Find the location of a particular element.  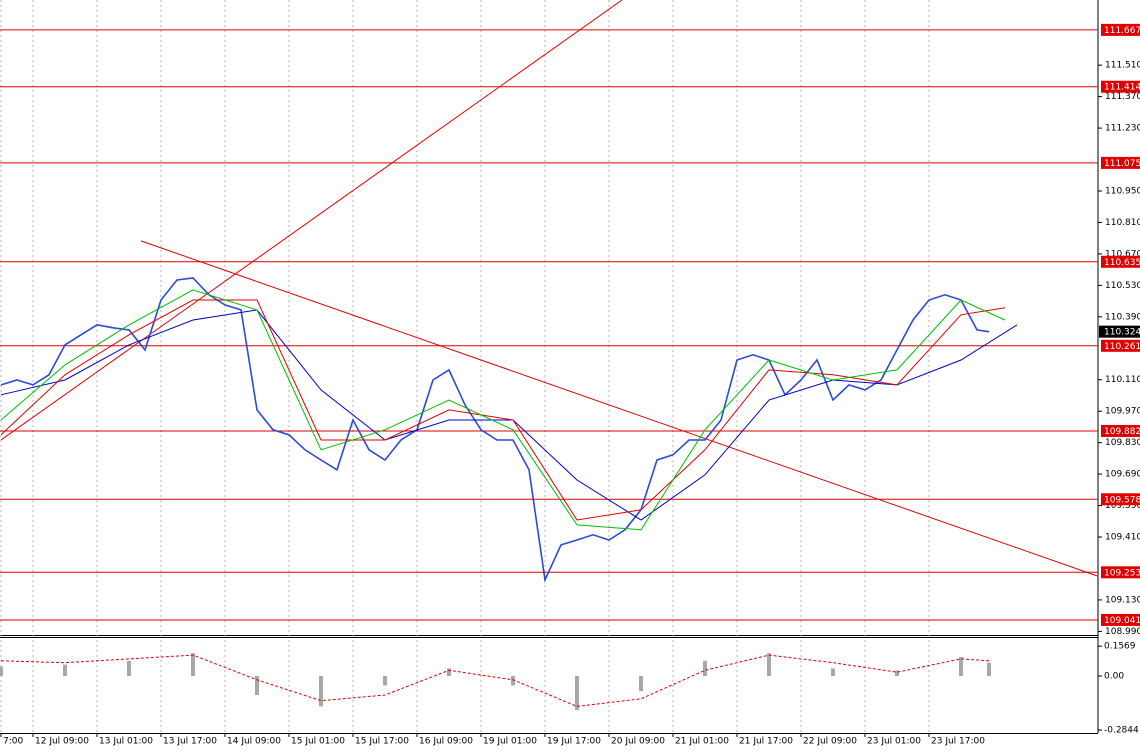

x-tick-label: 20 Jul 09:00 is located at coordinates (638, 742).